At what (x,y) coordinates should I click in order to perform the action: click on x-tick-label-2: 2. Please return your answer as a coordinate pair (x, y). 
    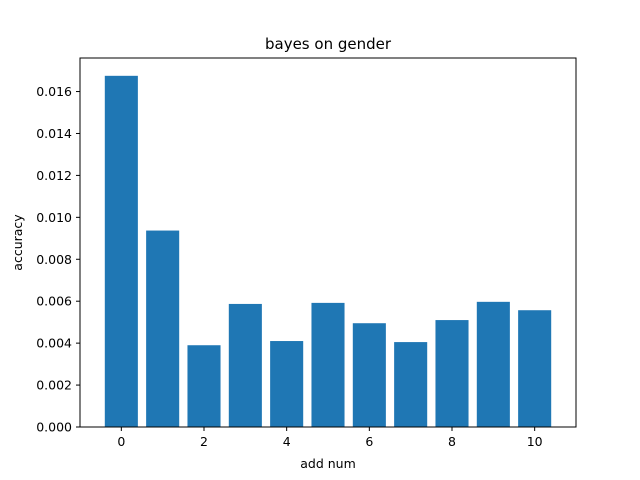
    Looking at the image, I should click on (204, 441).